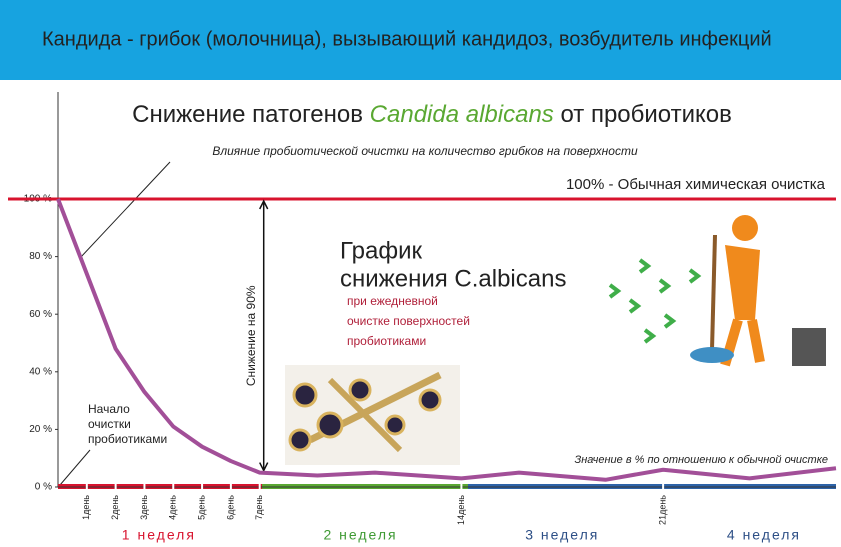 Image resolution: width=841 pixels, height=547 pixels. I want to click on header-band, so click(420, 40).